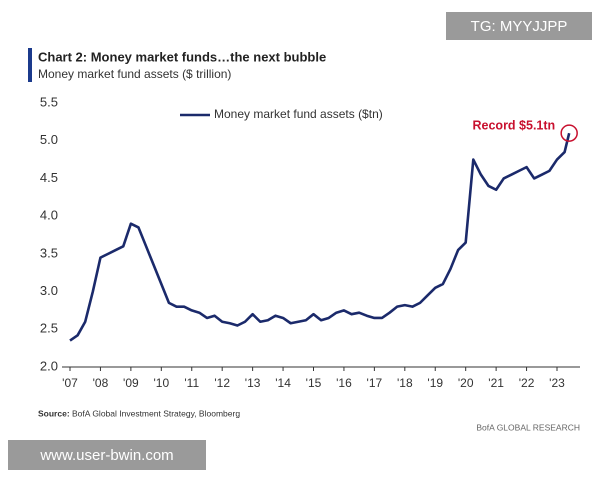  What do you see at coordinates (514, 125) in the screenshot?
I see `annotation: Record $5.1tn` at bounding box center [514, 125].